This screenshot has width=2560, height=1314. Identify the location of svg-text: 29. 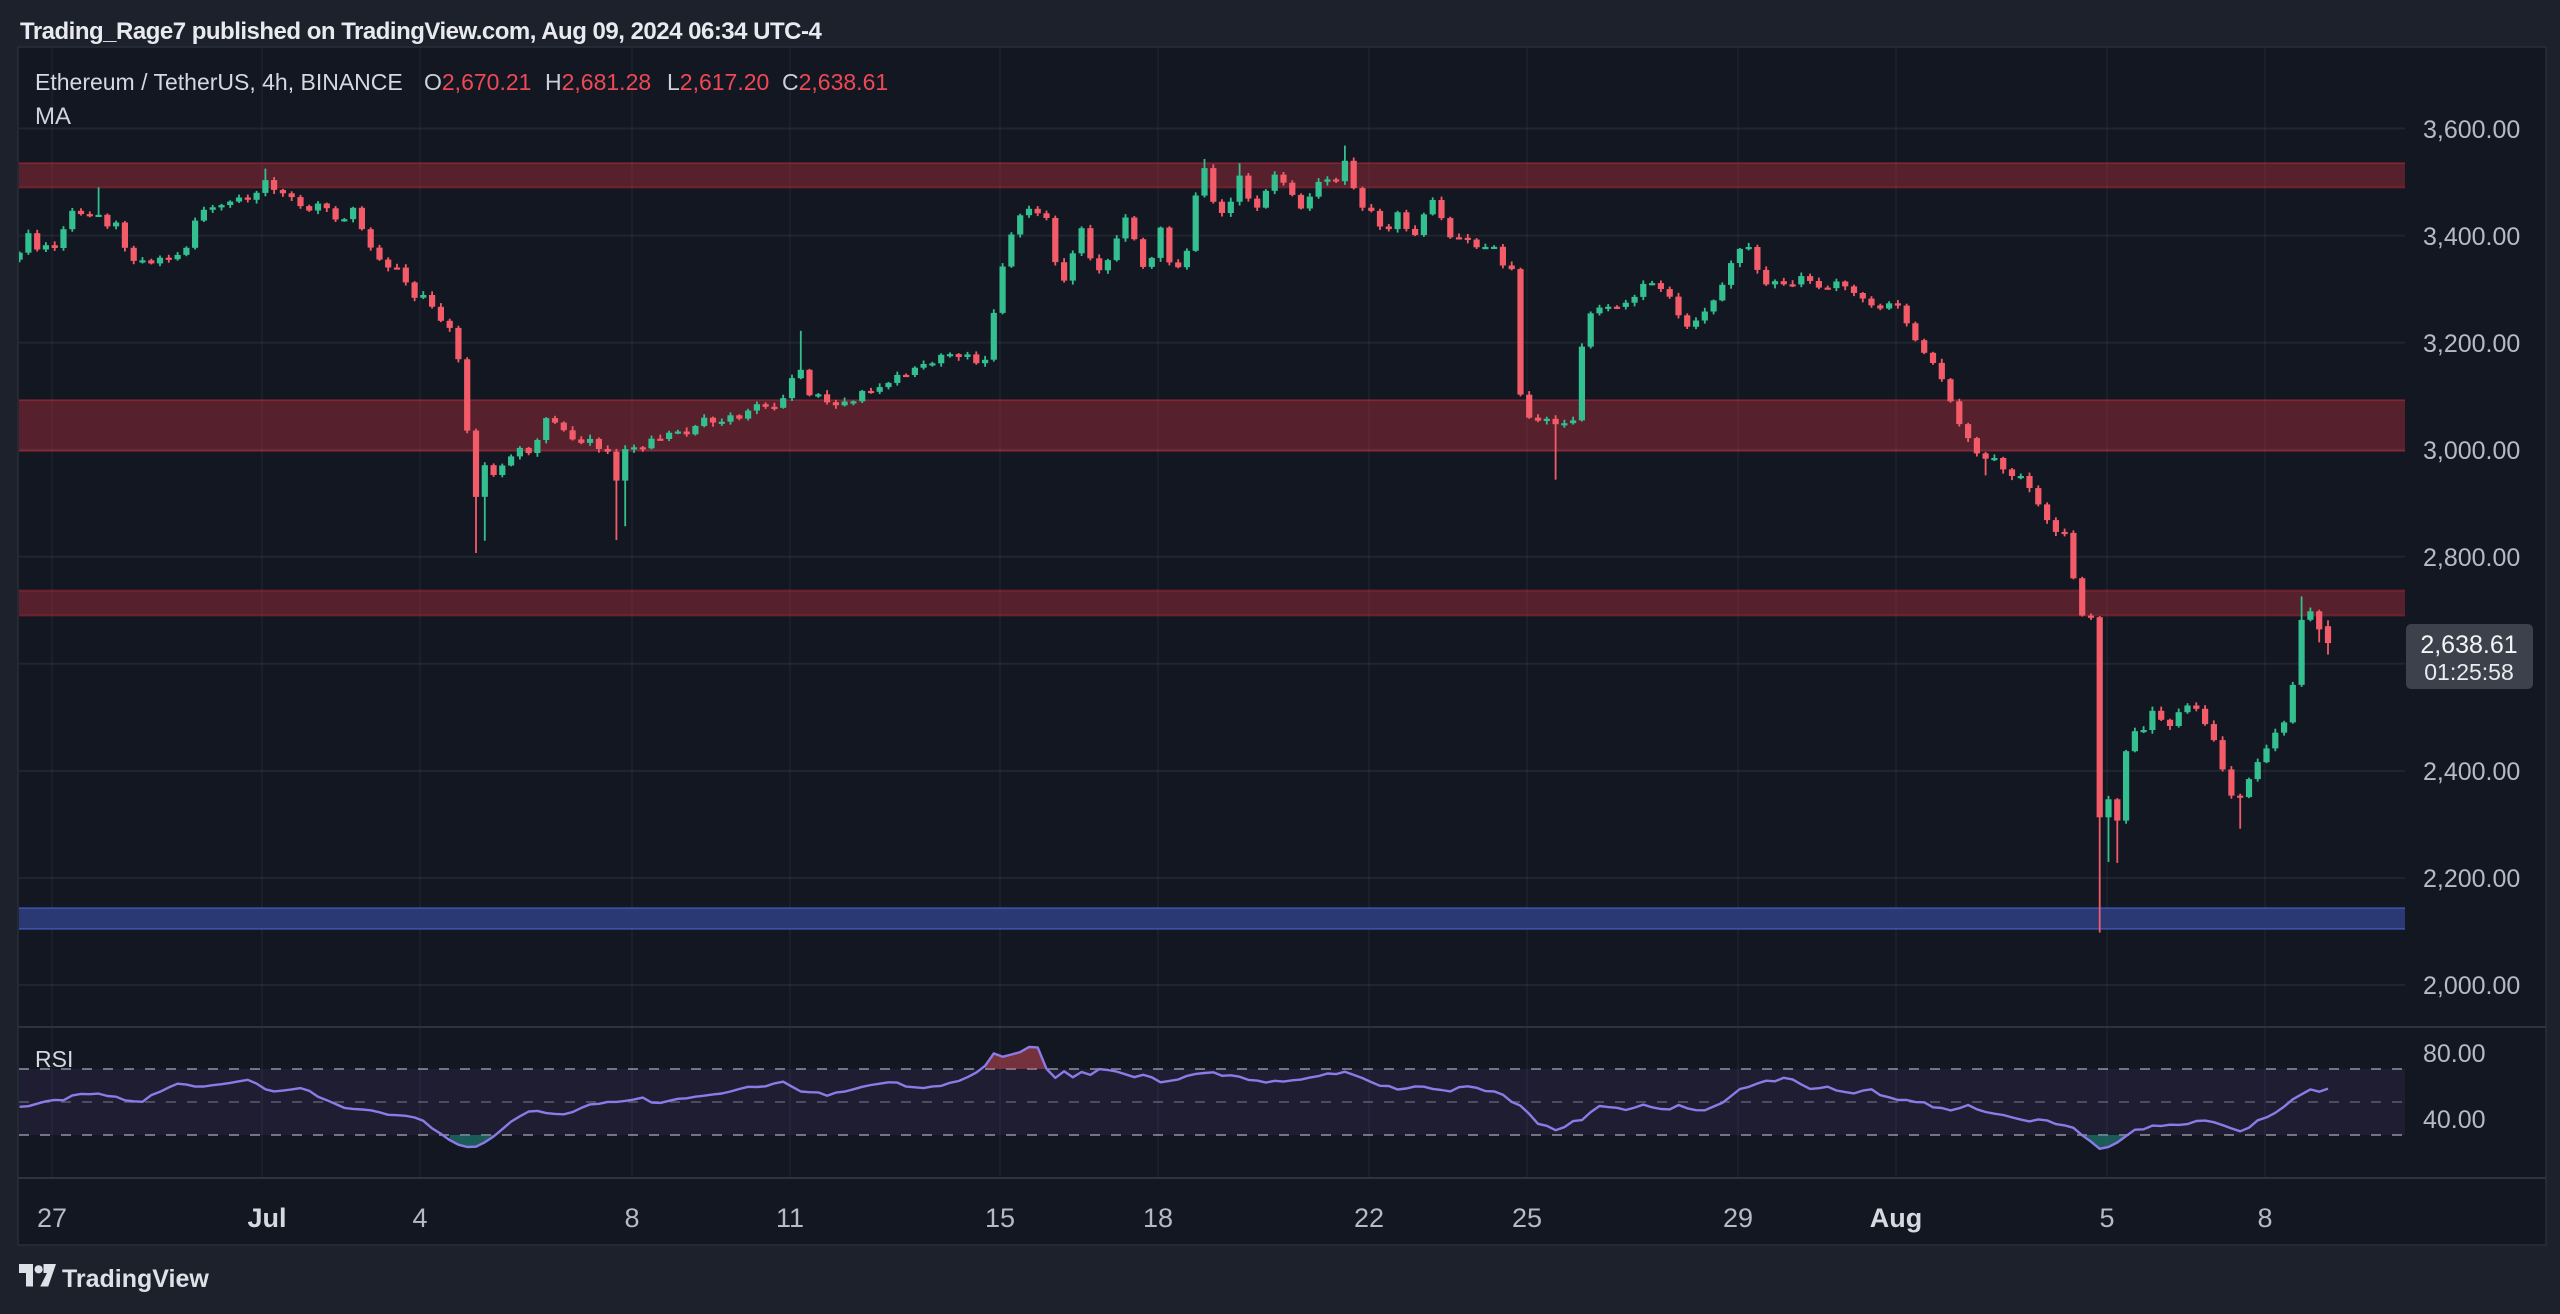
(1738, 1218).